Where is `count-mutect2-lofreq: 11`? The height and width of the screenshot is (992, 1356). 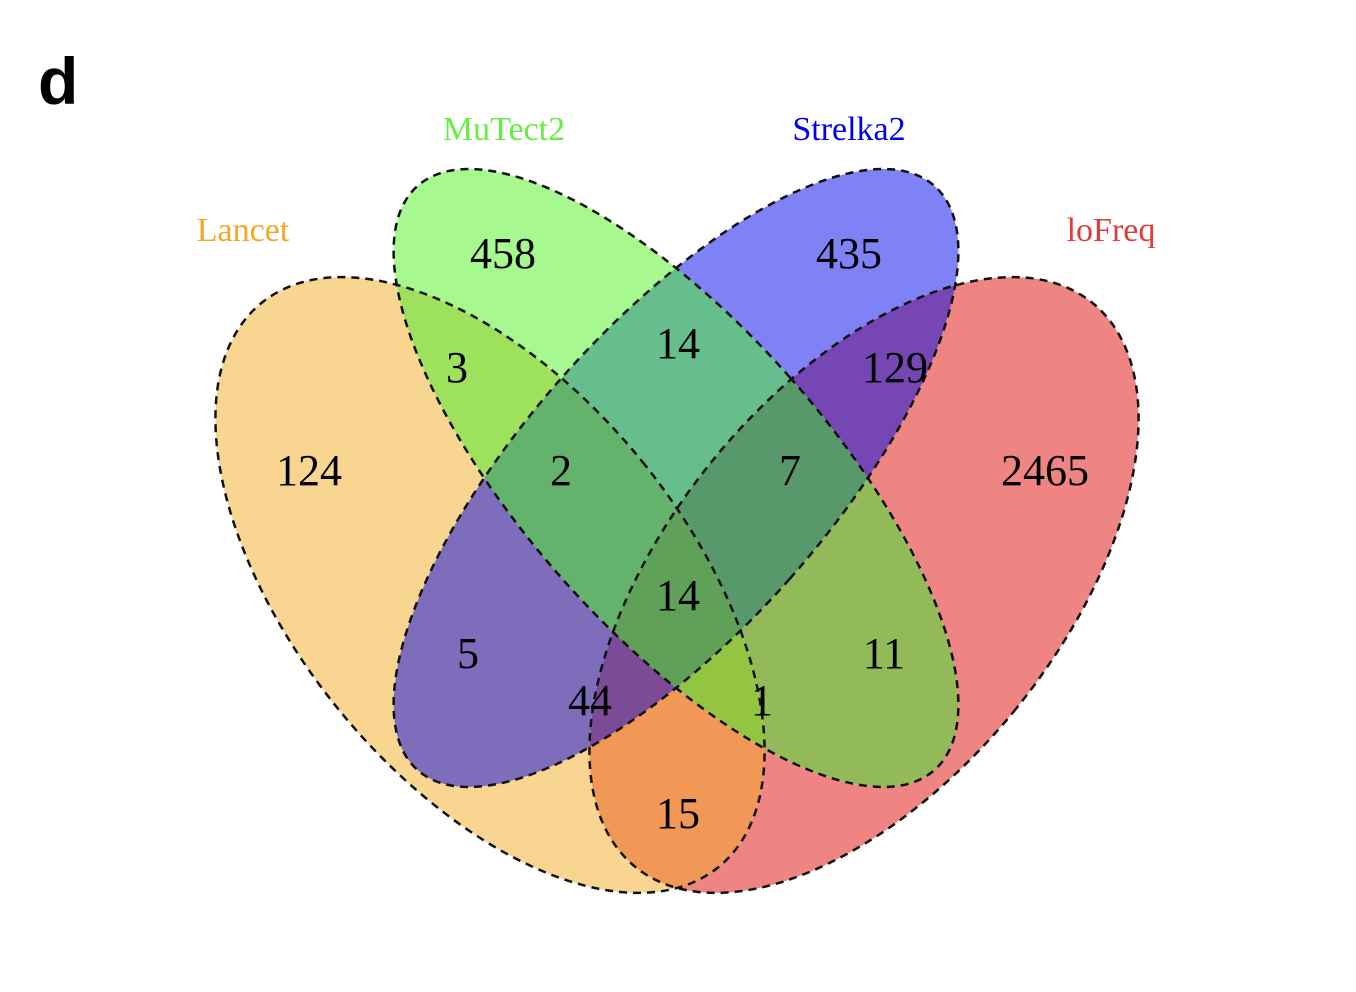 count-mutect2-lofreq: 11 is located at coordinates (884, 653).